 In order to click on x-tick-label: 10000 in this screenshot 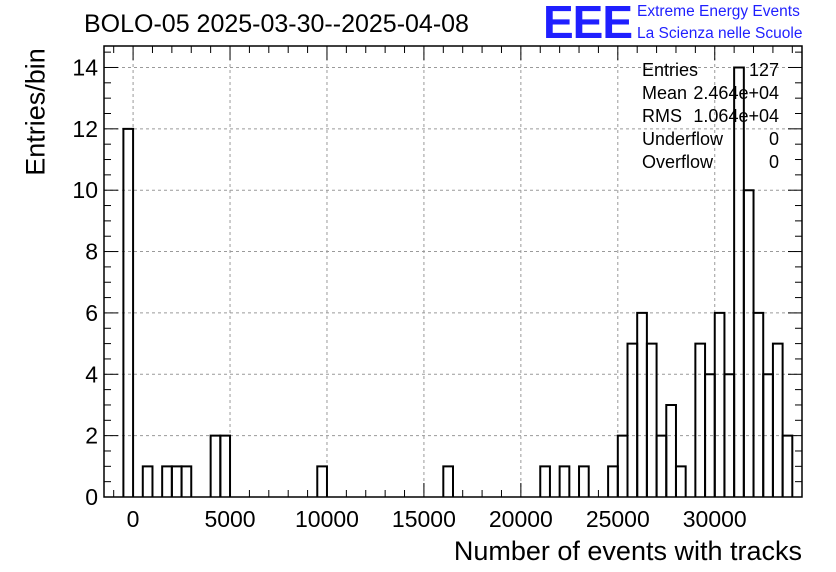, I will do `click(327, 519)`.